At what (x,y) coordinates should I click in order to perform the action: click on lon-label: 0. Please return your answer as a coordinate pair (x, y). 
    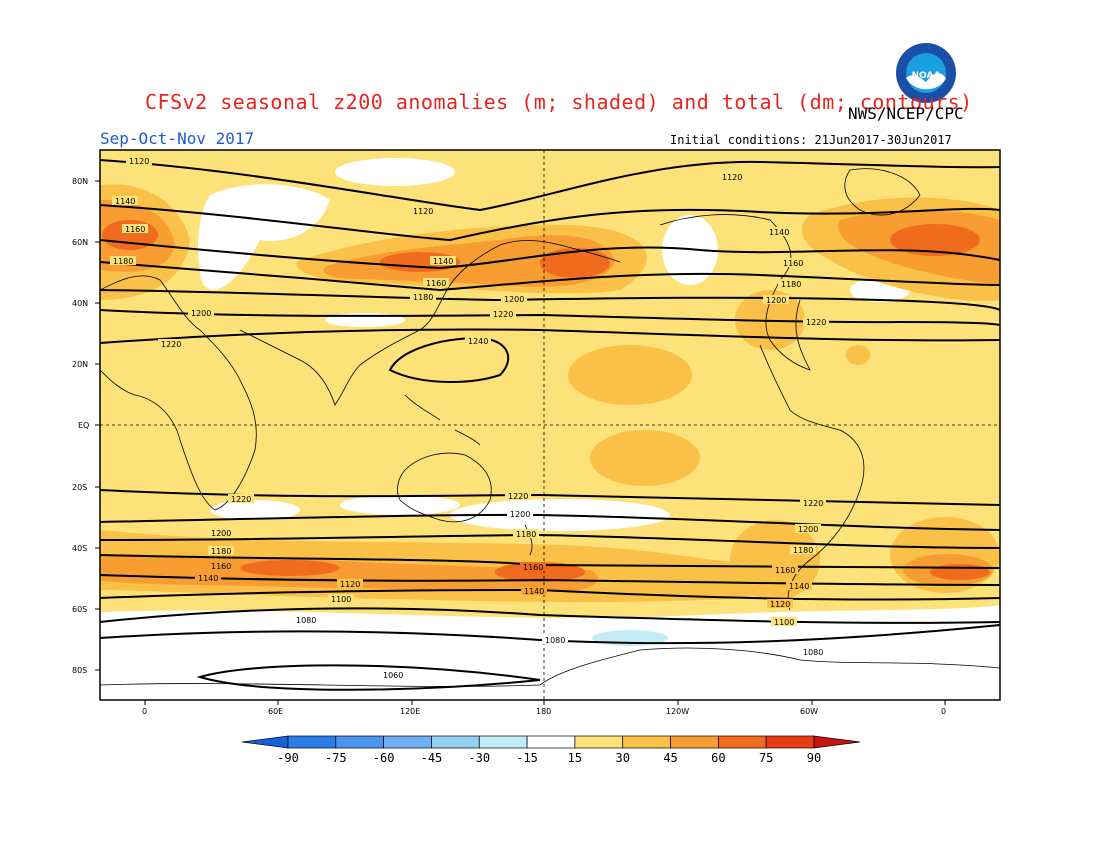
    Looking at the image, I should click on (144, 711).